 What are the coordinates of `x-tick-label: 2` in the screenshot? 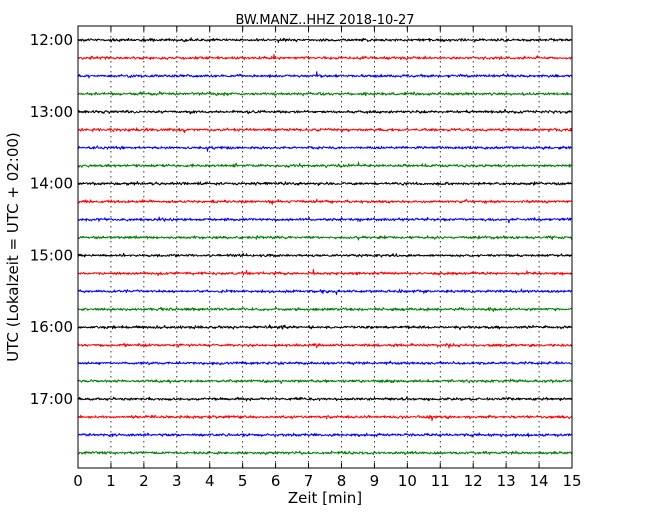 It's located at (144, 481).